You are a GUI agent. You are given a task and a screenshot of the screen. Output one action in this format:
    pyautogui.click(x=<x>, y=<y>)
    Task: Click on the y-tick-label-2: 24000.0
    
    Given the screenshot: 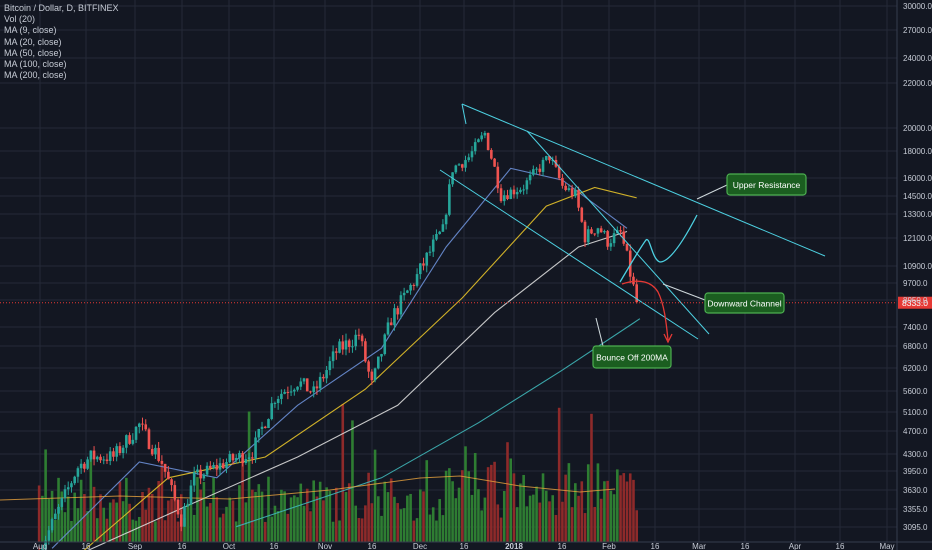 What is the action you would take?
    pyautogui.click(x=917, y=58)
    